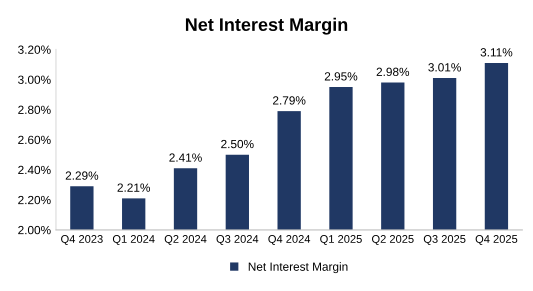 The image size is (533, 291). What do you see at coordinates (34, 50) in the screenshot?
I see `y-tick-label: 3.20%` at bounding box center [34, 50].